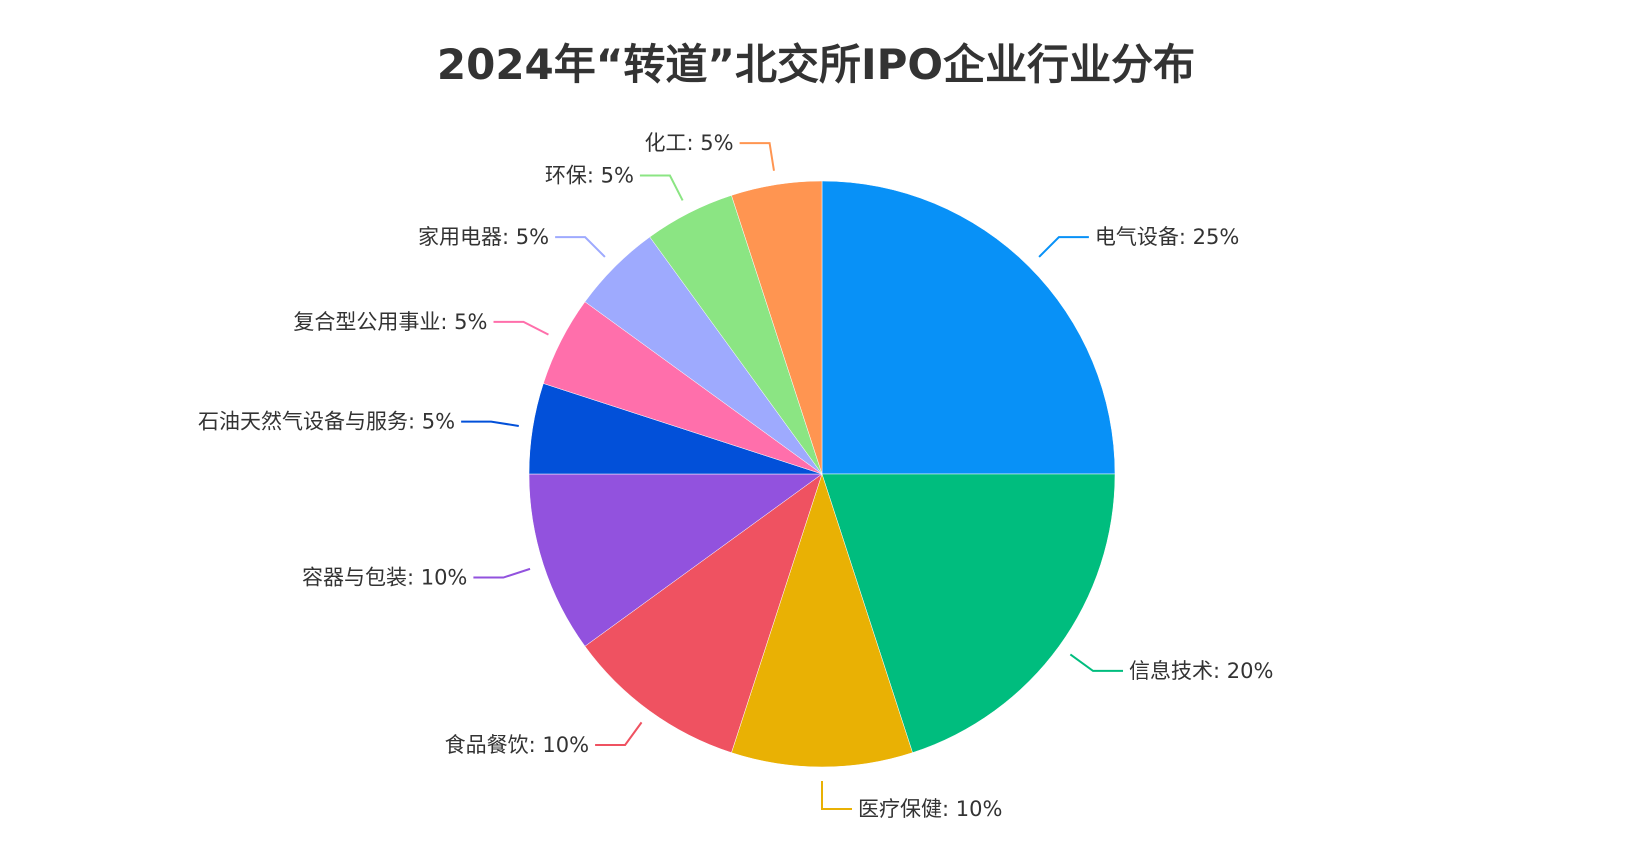  What do you see at coordinates (390, 322) in the screenshot?
I see `slice-label: 复合型公用事业: 5%` at bounding box center [390, 322].